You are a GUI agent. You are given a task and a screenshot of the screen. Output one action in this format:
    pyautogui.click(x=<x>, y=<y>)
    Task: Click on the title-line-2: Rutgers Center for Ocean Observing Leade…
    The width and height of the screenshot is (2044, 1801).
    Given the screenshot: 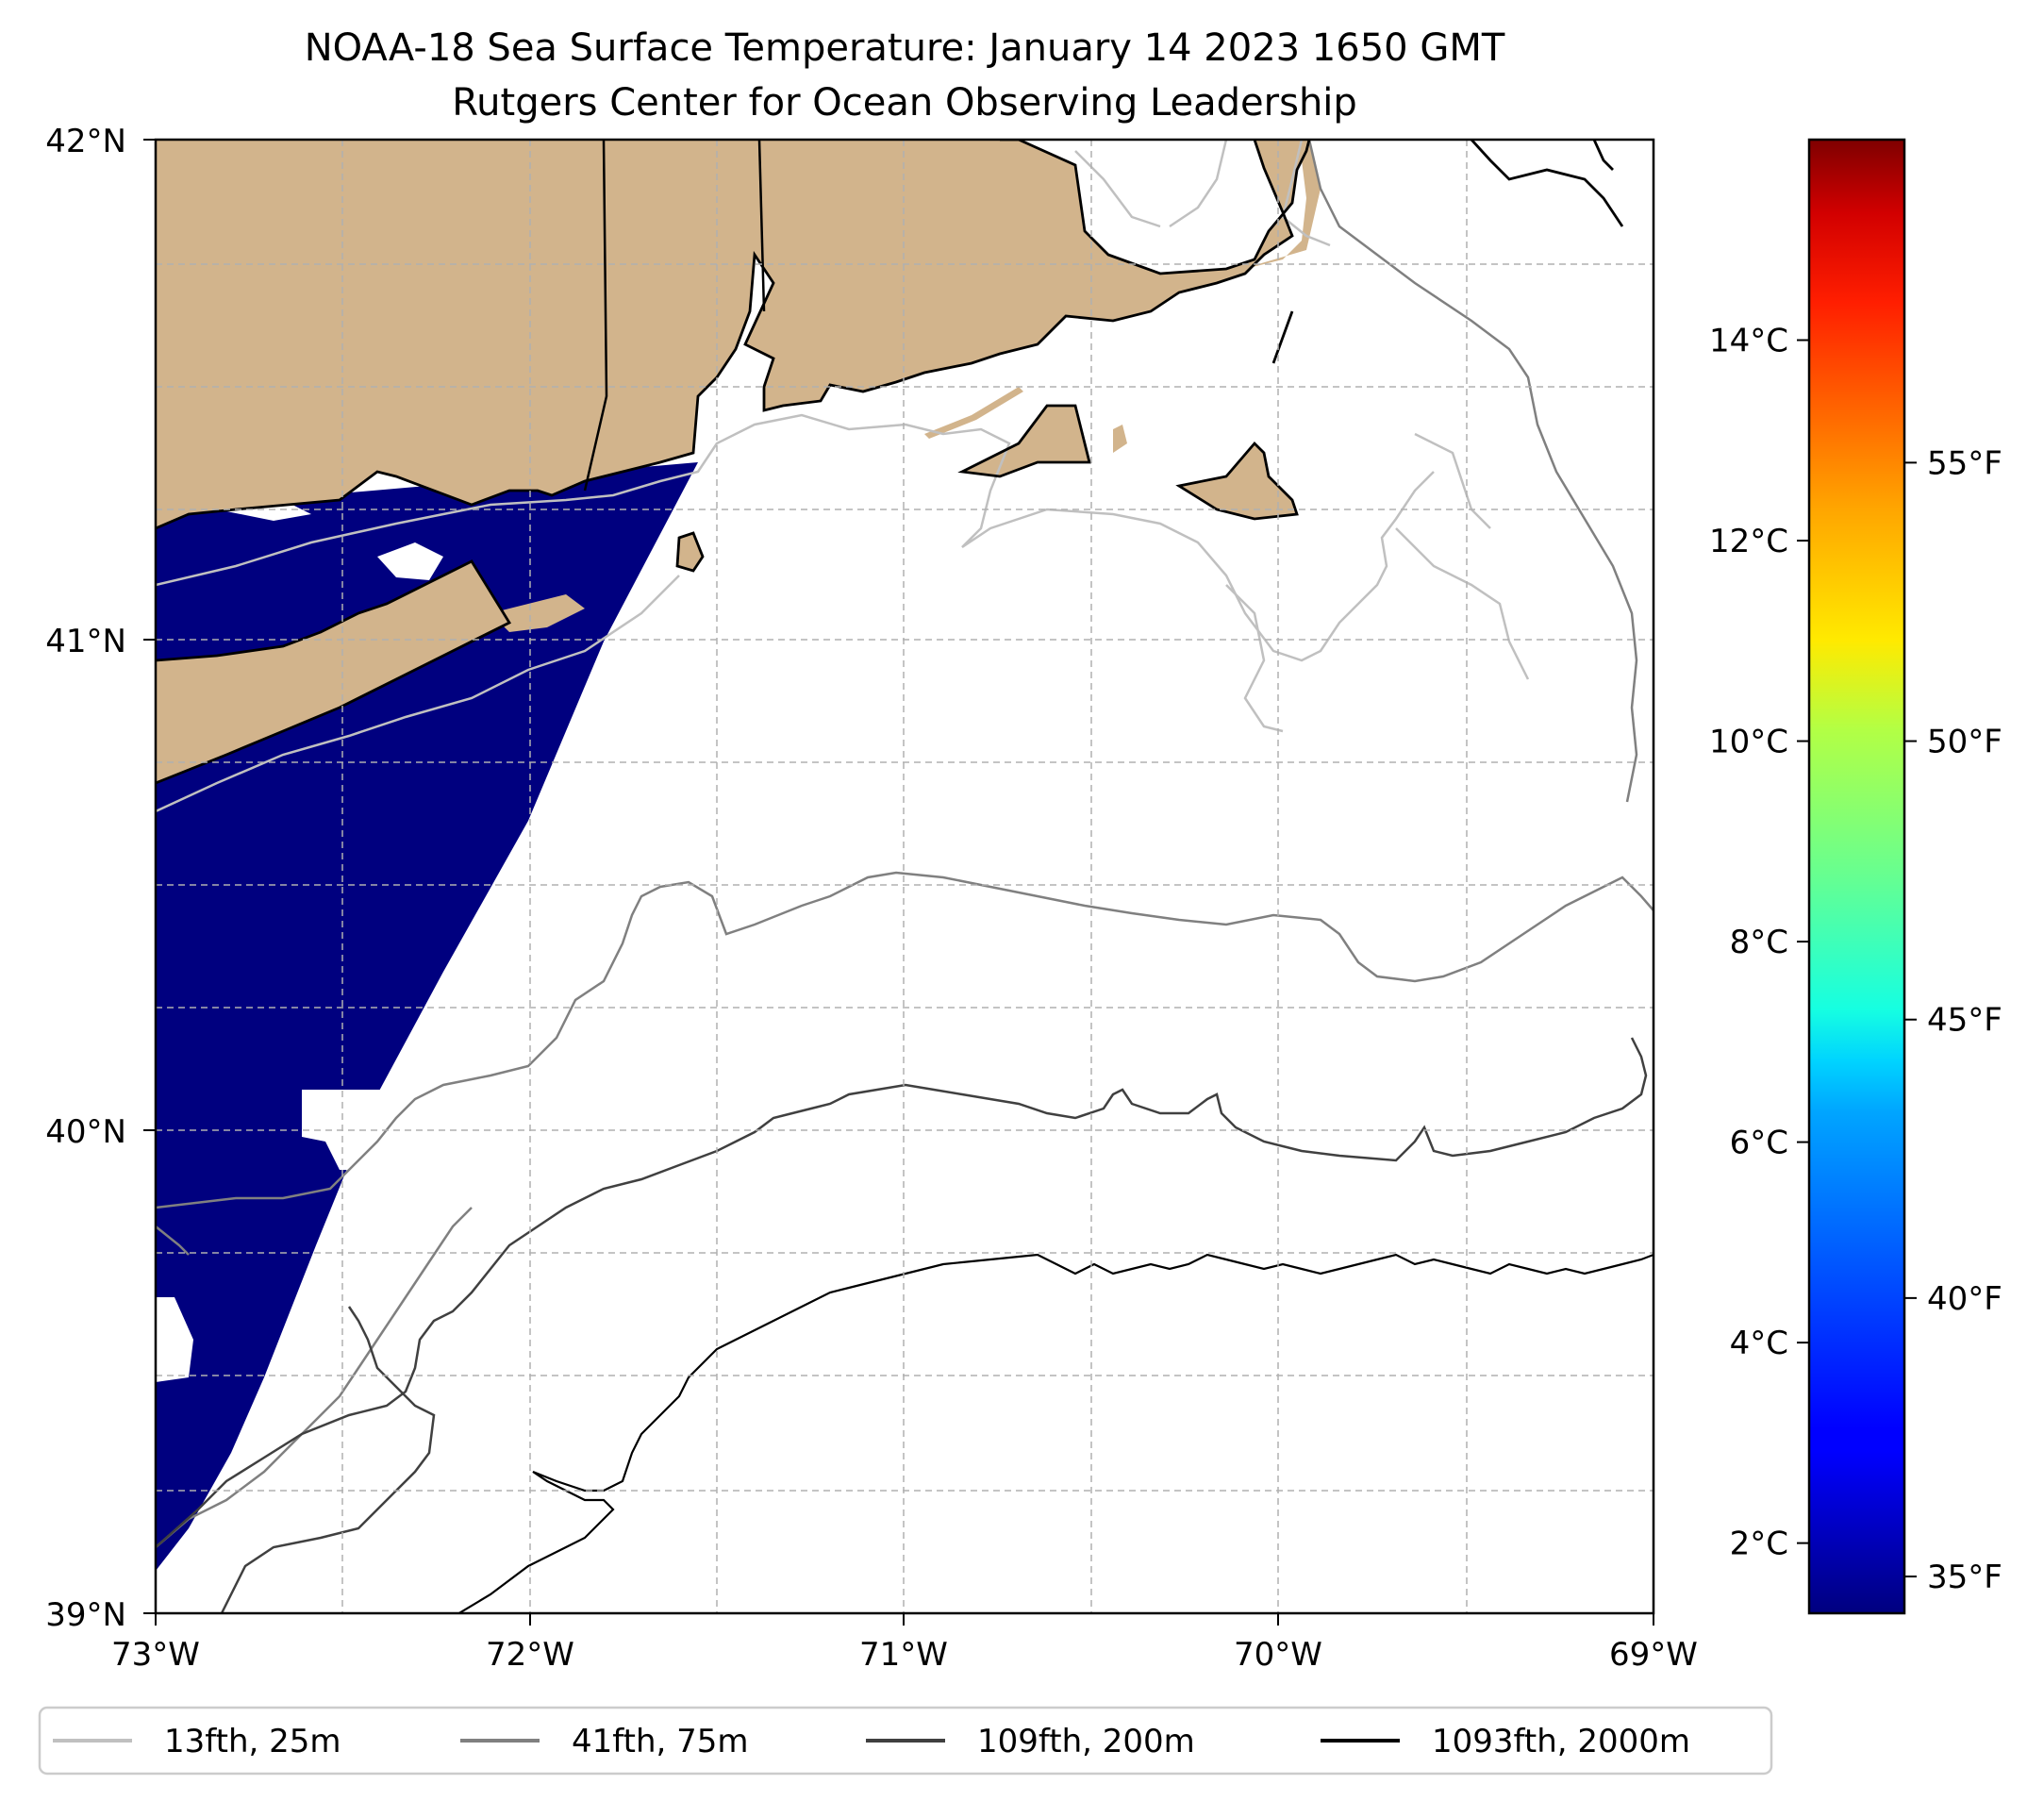 What is the action you would take?
    pyautogui.click(x=904, y=103)
    